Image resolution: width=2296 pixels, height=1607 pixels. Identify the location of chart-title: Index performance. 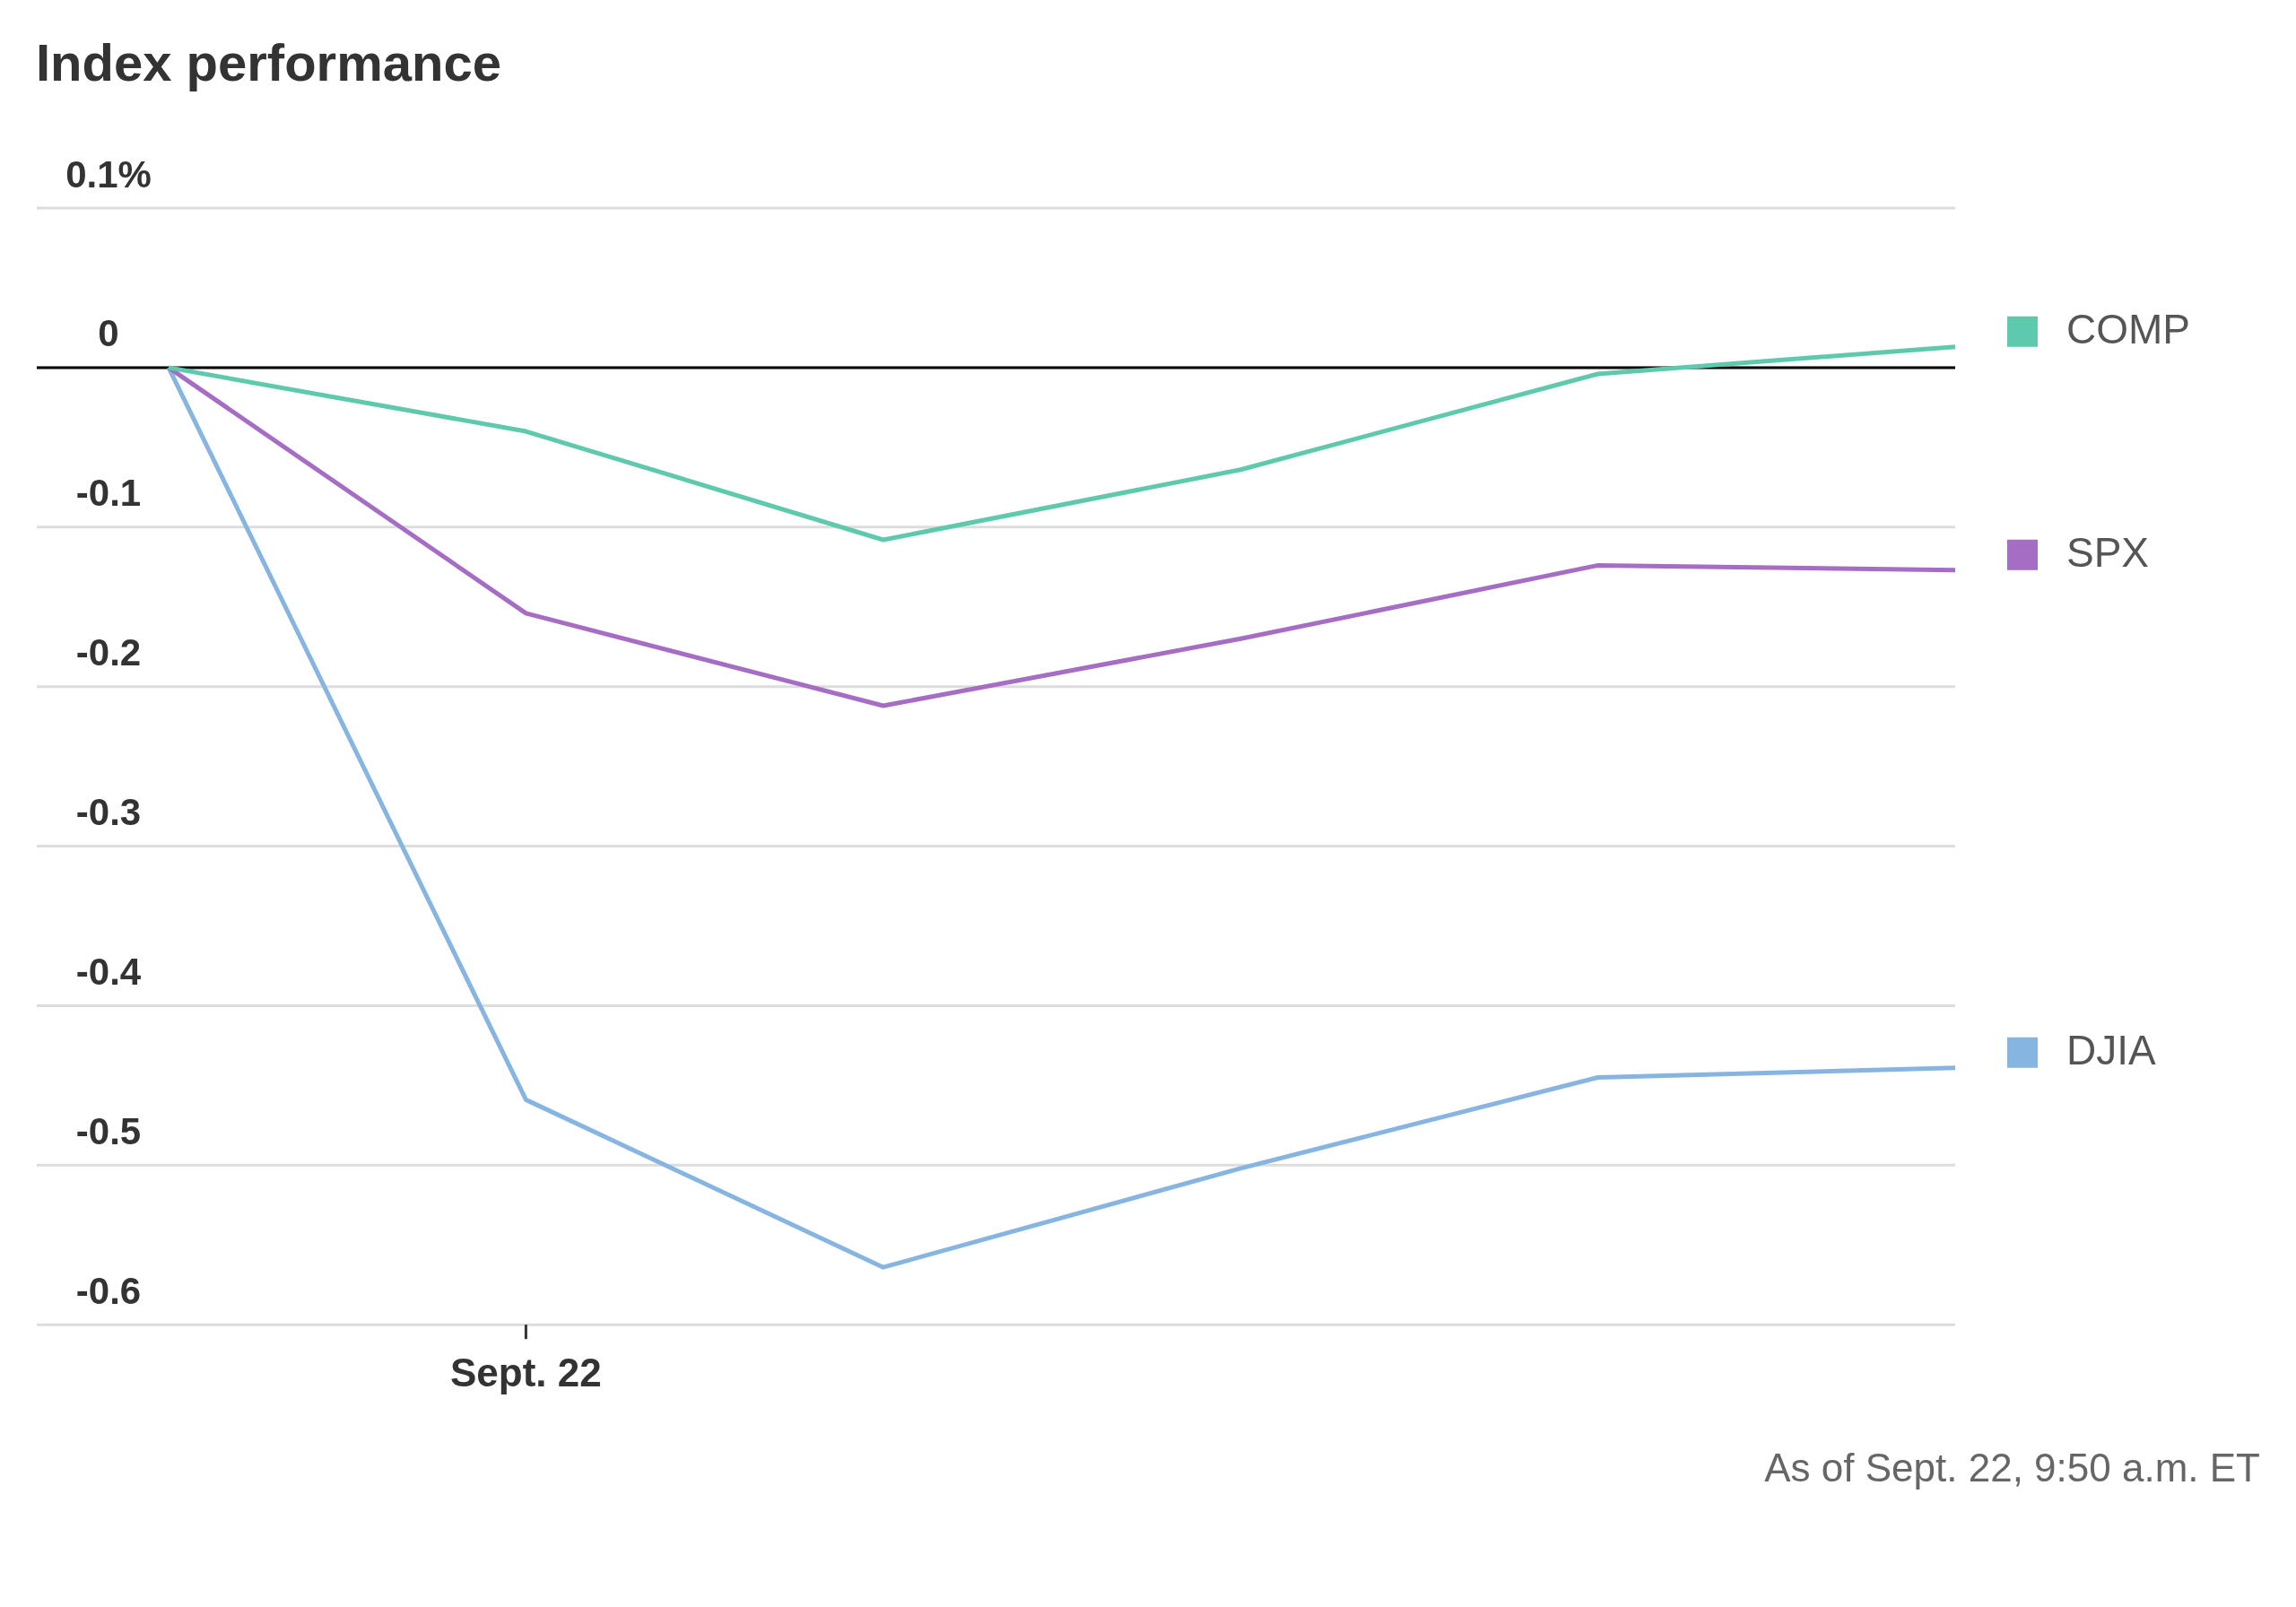
(268, 62).